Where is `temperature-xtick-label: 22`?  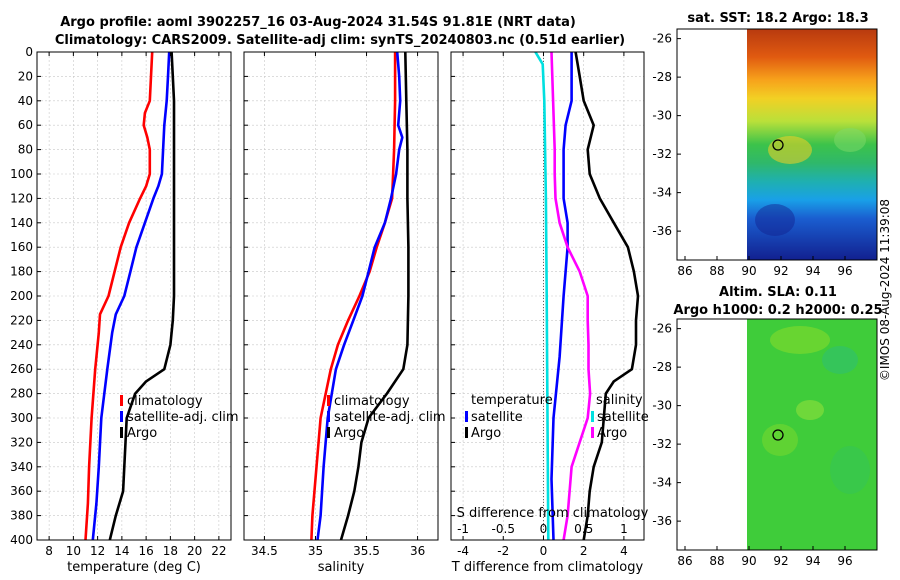
temperature-xtick-label: 22 is located at coordinates (218, 551).